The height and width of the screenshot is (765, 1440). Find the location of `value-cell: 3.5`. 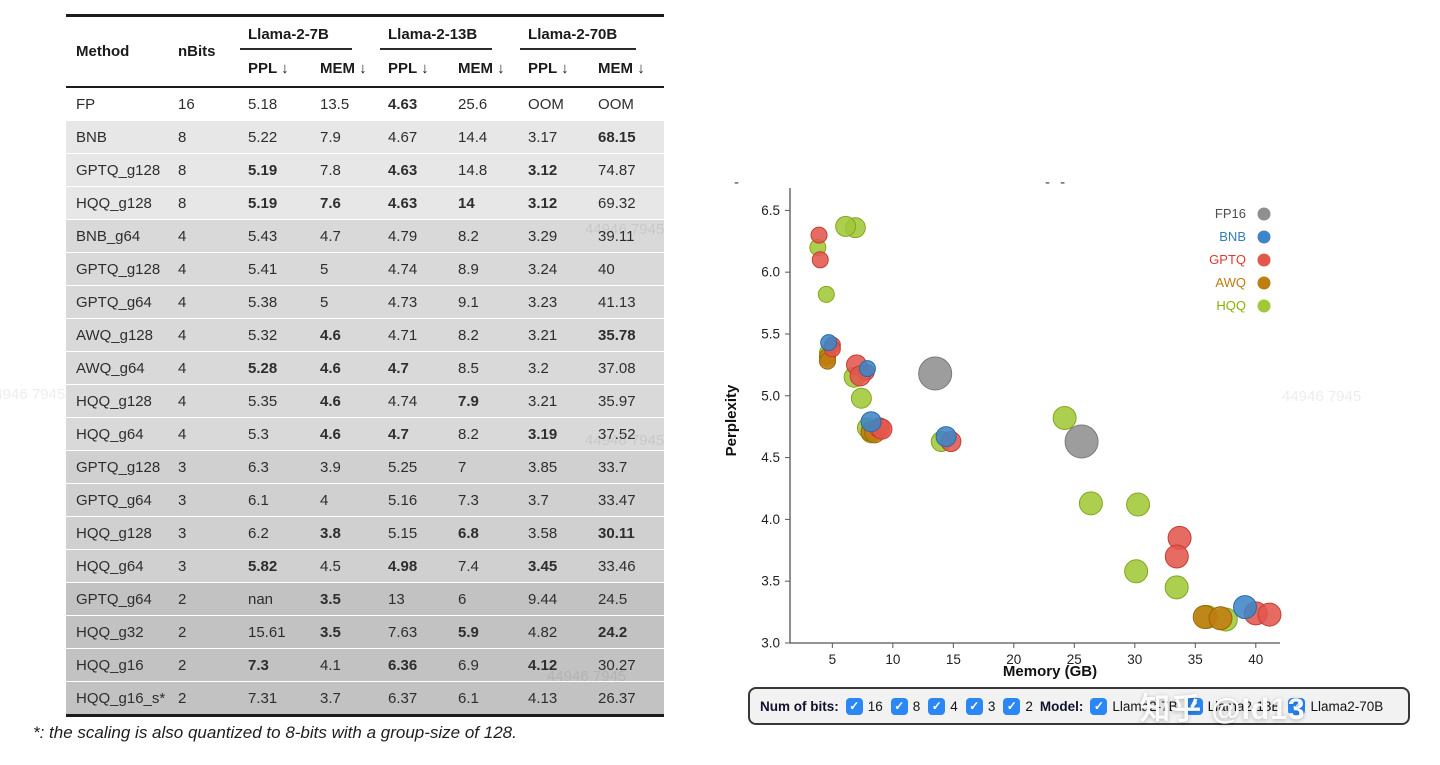

value-cell: 3.5 is located at coordinates (330, 599).